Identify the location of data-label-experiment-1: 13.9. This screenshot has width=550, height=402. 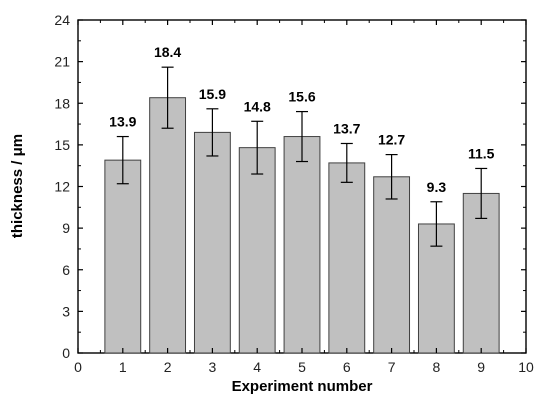
(122, 122).